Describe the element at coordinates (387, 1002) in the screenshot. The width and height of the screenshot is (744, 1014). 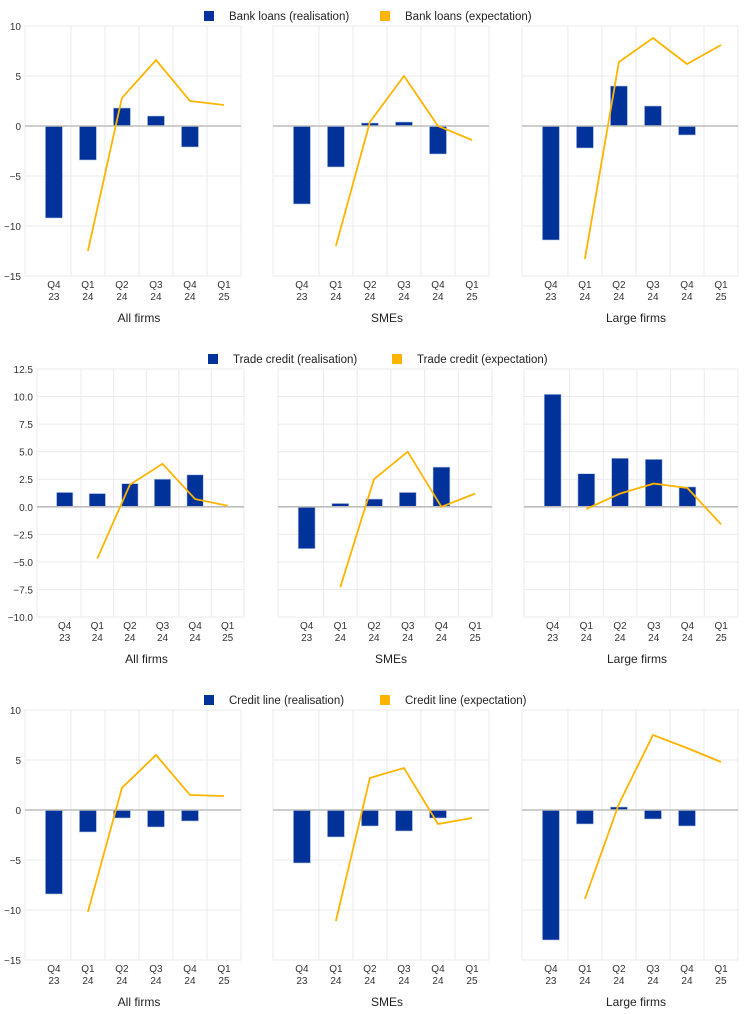
I see `panel-title: SMEs` at that location.